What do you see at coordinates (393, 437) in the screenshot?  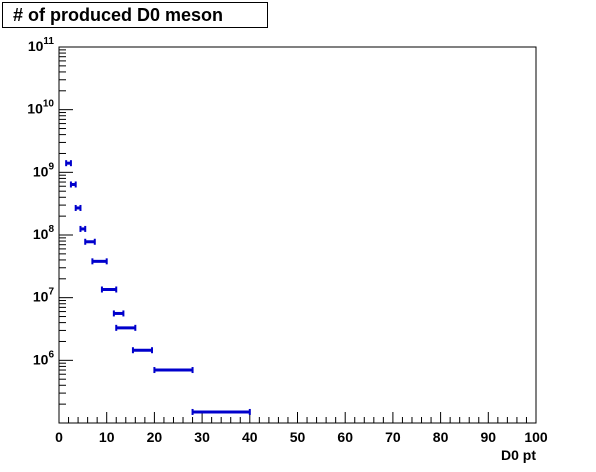 I see `x-tick-label: 70` at bounding box center [393, 437].